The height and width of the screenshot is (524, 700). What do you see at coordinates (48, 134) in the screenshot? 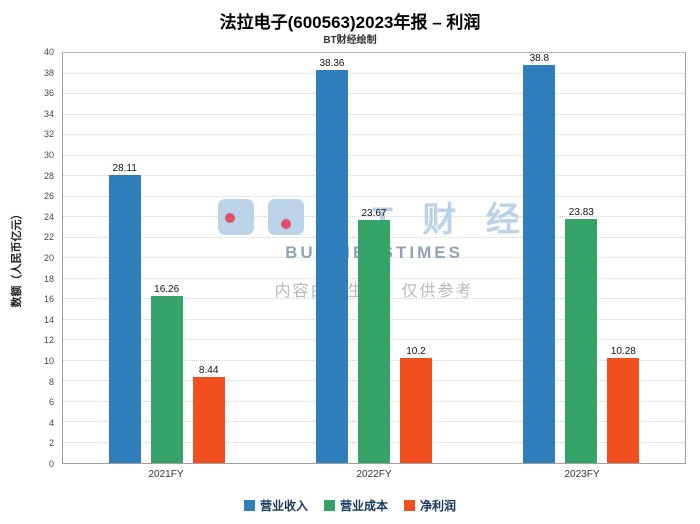
I see `y-tick-label: 32` at bounding box center [48, 134].